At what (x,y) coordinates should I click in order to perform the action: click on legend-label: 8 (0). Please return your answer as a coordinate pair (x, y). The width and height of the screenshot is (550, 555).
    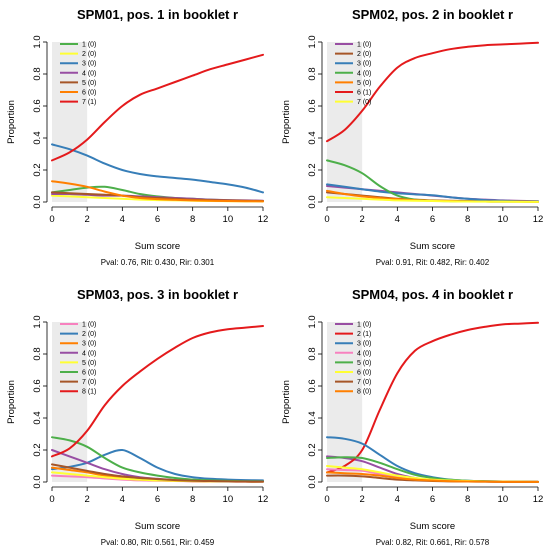
    Looking at the image, I should click on (364, 392).